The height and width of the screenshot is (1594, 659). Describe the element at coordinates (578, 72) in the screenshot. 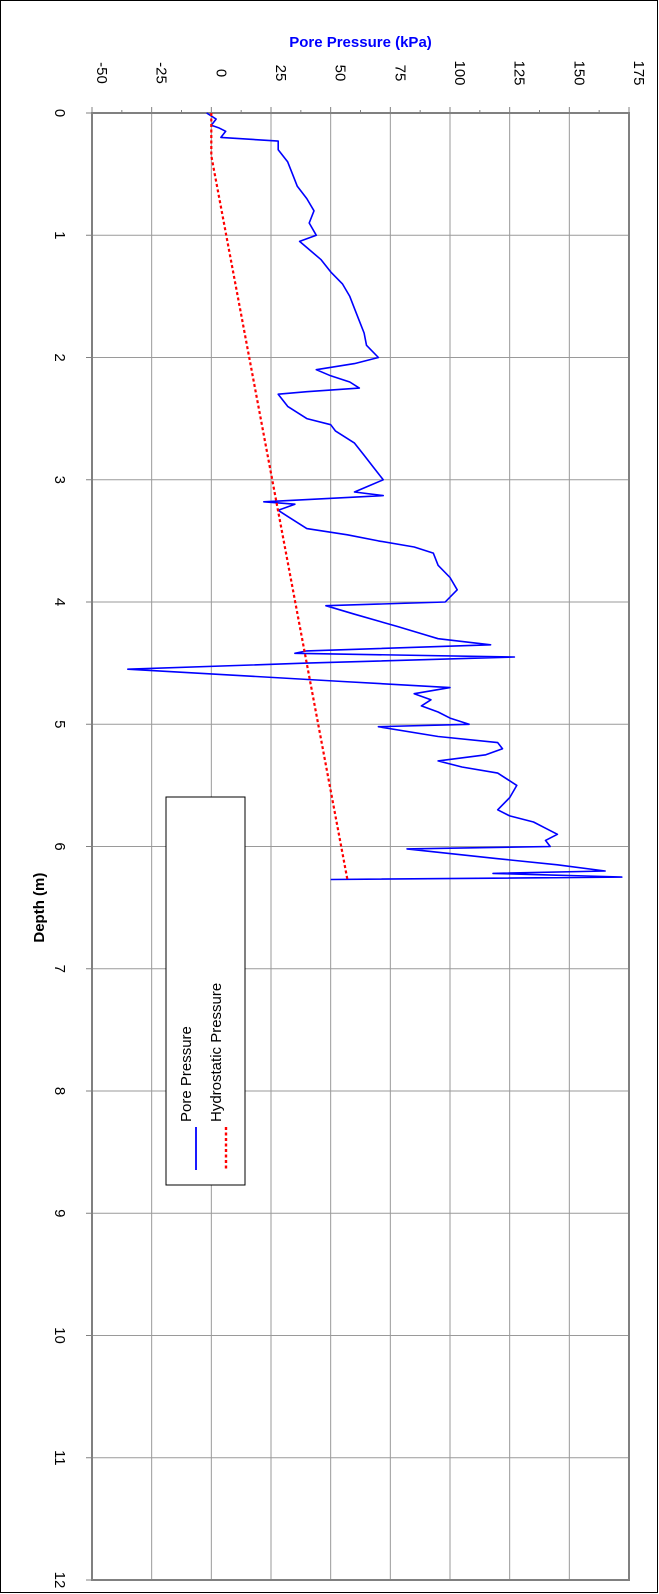

I see `x-tick-label: 150` at that location.